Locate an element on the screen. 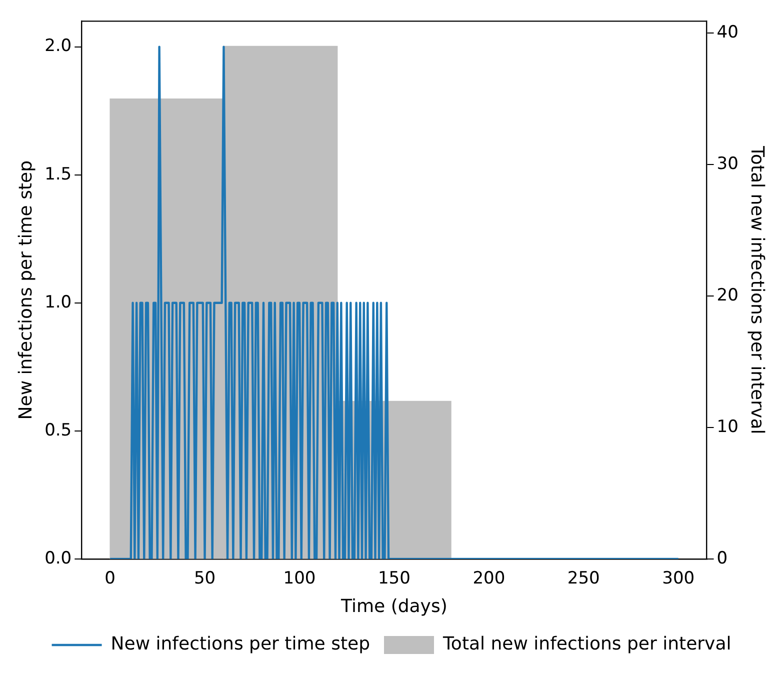 The image size is (783, 692). x-axis-title: Time (days) is located at coordinates (394, 606).